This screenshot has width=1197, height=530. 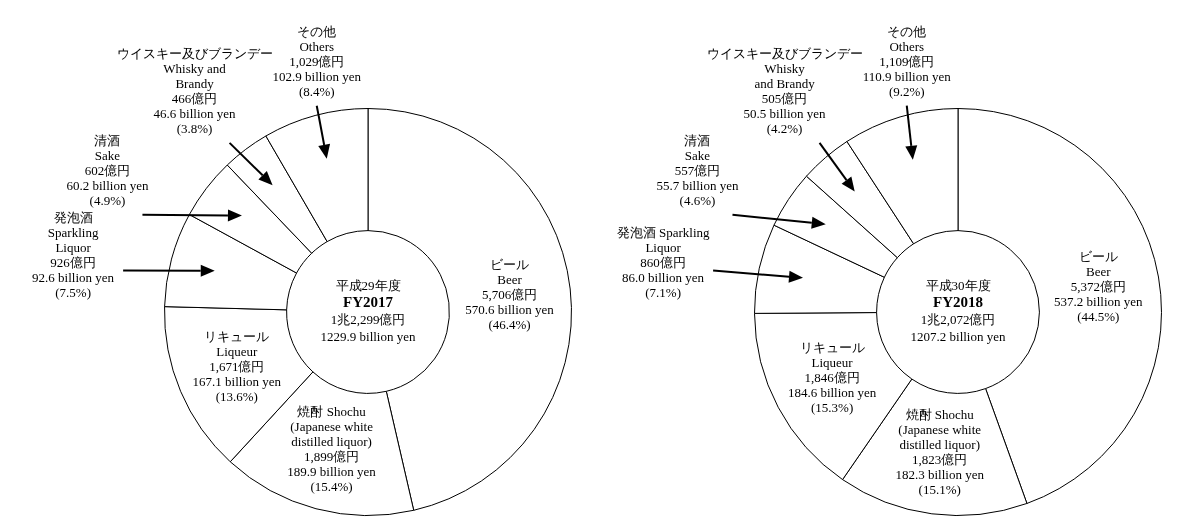 What do you see at coordinates (195, 113) in the screenshot?
I see `data-label: 466億円 46.6 billion yen (3.8%)` at bounding box center [195, 113].